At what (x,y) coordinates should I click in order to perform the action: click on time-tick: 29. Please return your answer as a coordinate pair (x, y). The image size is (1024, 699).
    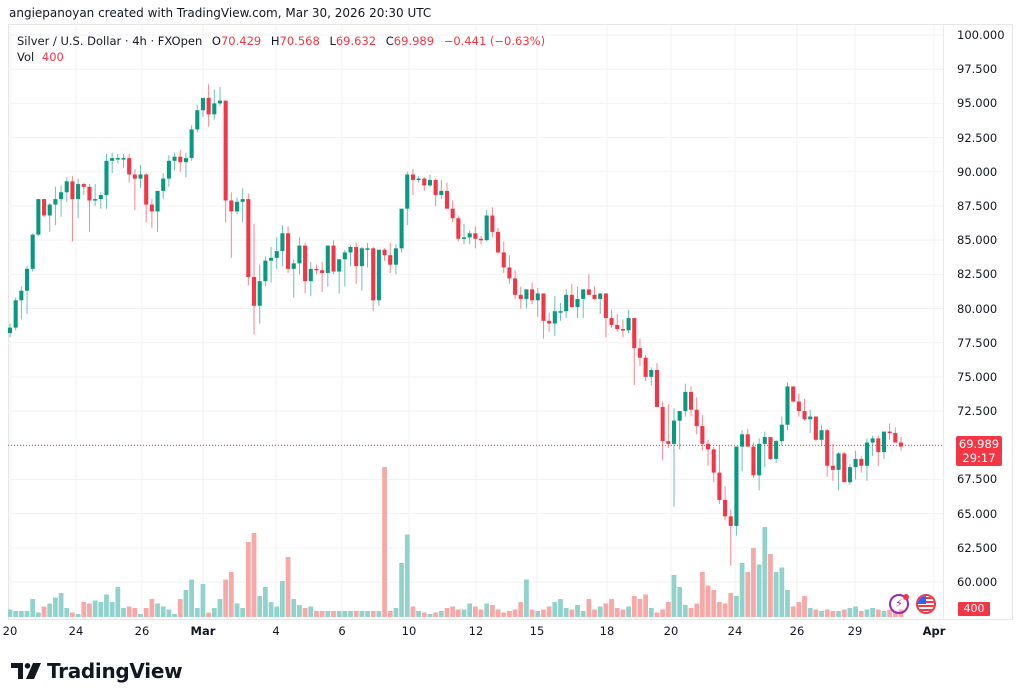
    Looking at the image, I should click on (855, 631).